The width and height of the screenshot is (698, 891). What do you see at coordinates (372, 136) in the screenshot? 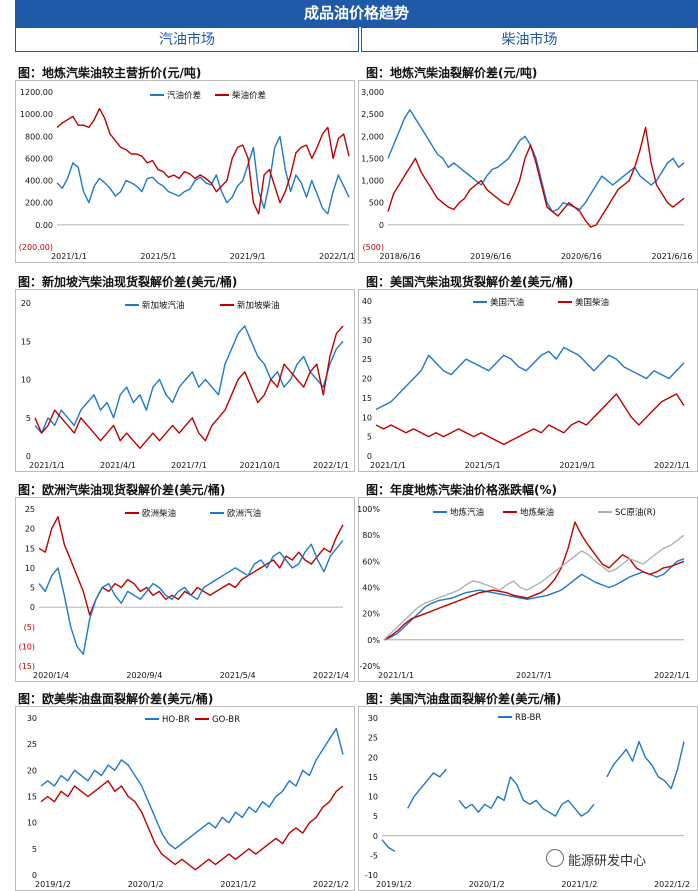
I see `y-tick-label: 2,000` at bounding box center [372, 136].